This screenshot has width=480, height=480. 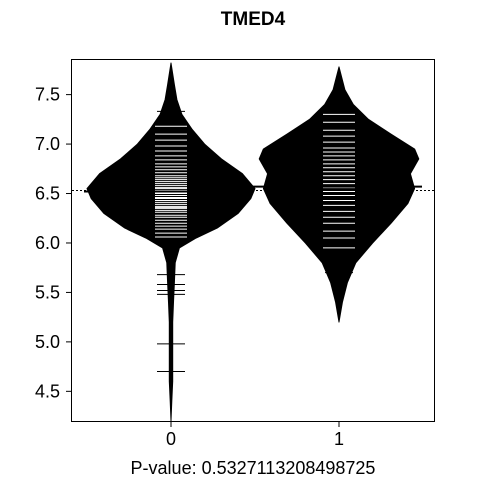 What do you see at coordinates (47, 243) in the screenshot?
I see `y-tick-label: 6.0` at bounding box center [47, 243].